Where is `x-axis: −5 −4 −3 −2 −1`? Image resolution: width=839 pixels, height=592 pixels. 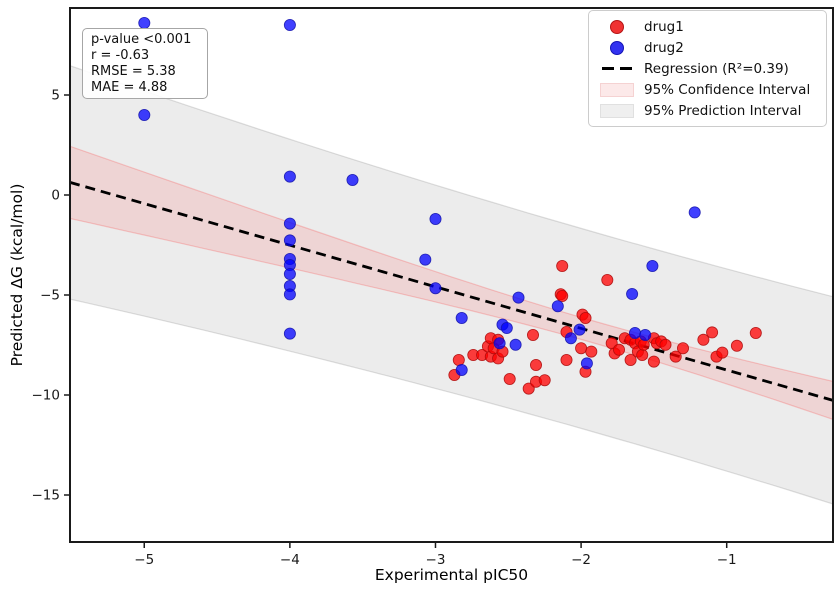 x-axis: −5 −4 −3 −2 −1 is located at coordinates (435, 555).